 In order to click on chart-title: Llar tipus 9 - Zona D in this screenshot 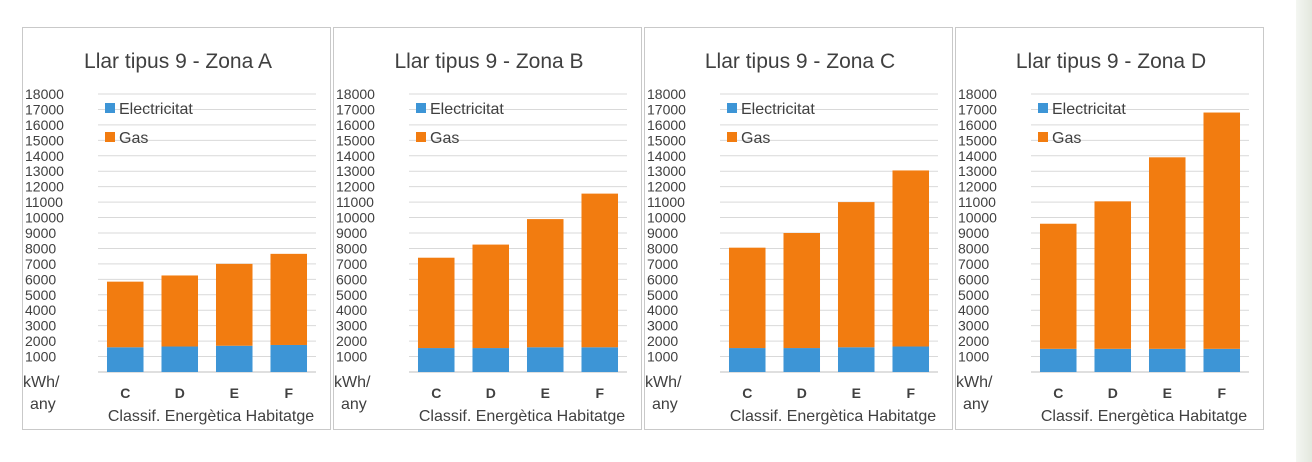, I will do `click(1111, 61)`.